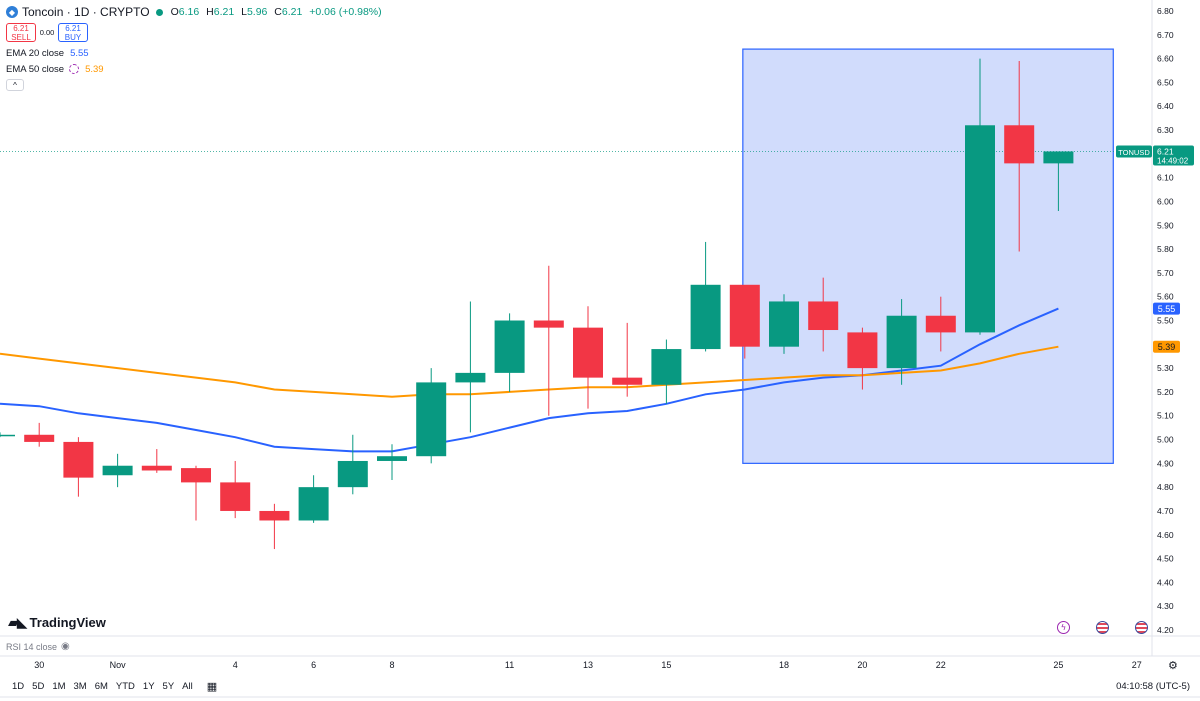  What do you see at coordinates (86, 12) in the screenshot?
I see `symbol-title: Toncoin · 1D · CRYPTO` at bounding box center [86, 12].